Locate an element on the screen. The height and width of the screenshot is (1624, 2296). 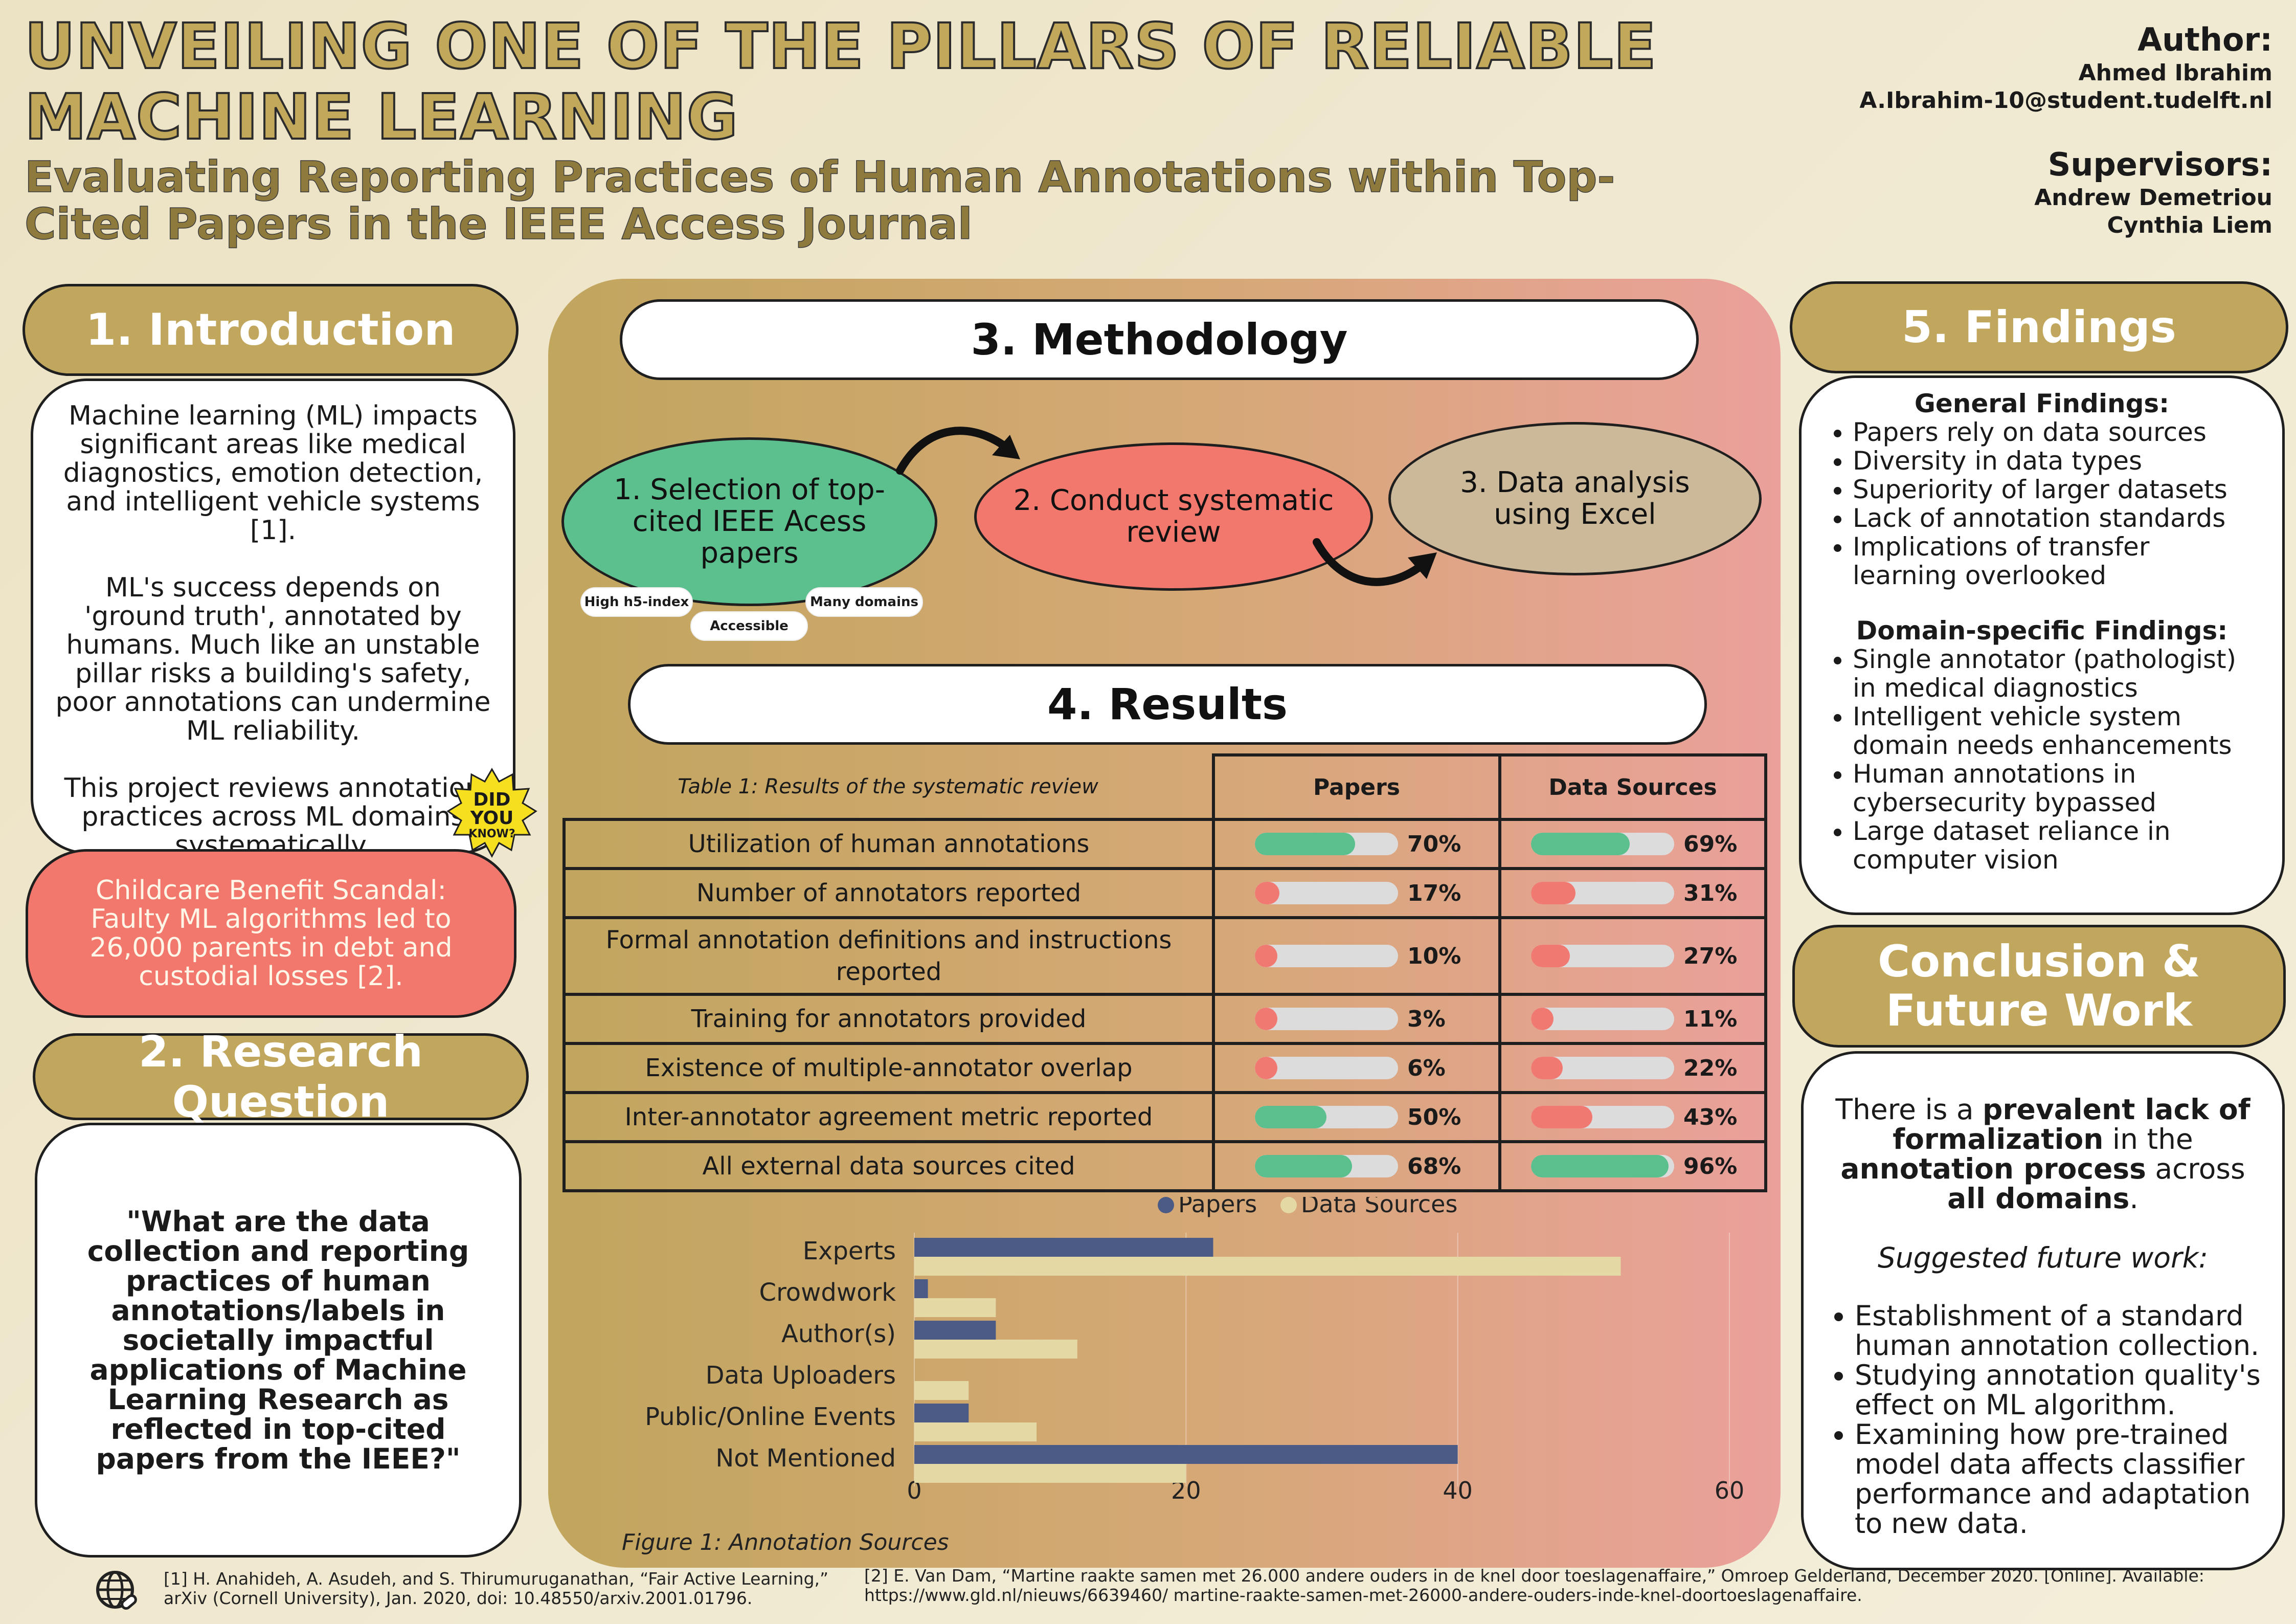
methodology-step-text: 2. Conduct systematic review is located at coordinates (1174, 516).